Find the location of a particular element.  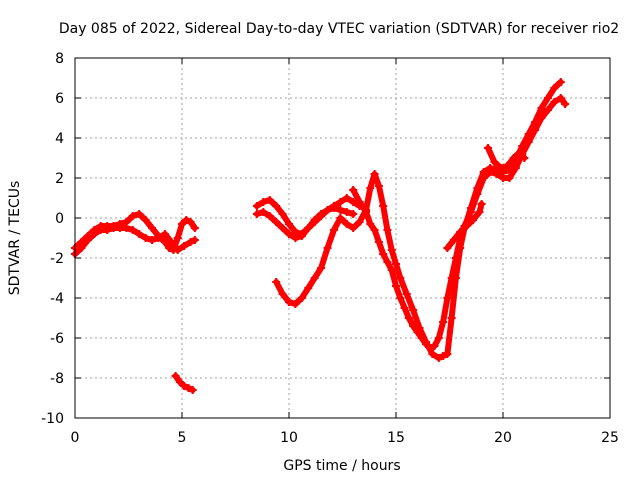

y-tick-label: 4 is located at coordinates (59, 139).